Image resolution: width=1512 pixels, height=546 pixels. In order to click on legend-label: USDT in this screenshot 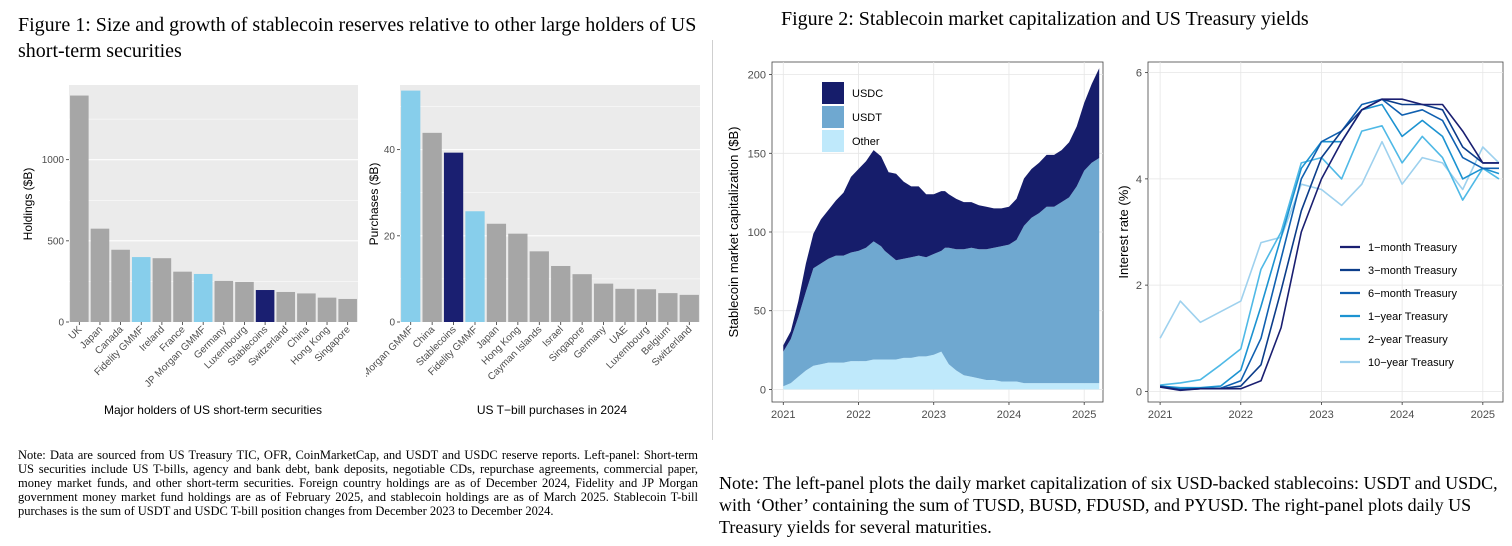, I will do `click(867, 118)`.